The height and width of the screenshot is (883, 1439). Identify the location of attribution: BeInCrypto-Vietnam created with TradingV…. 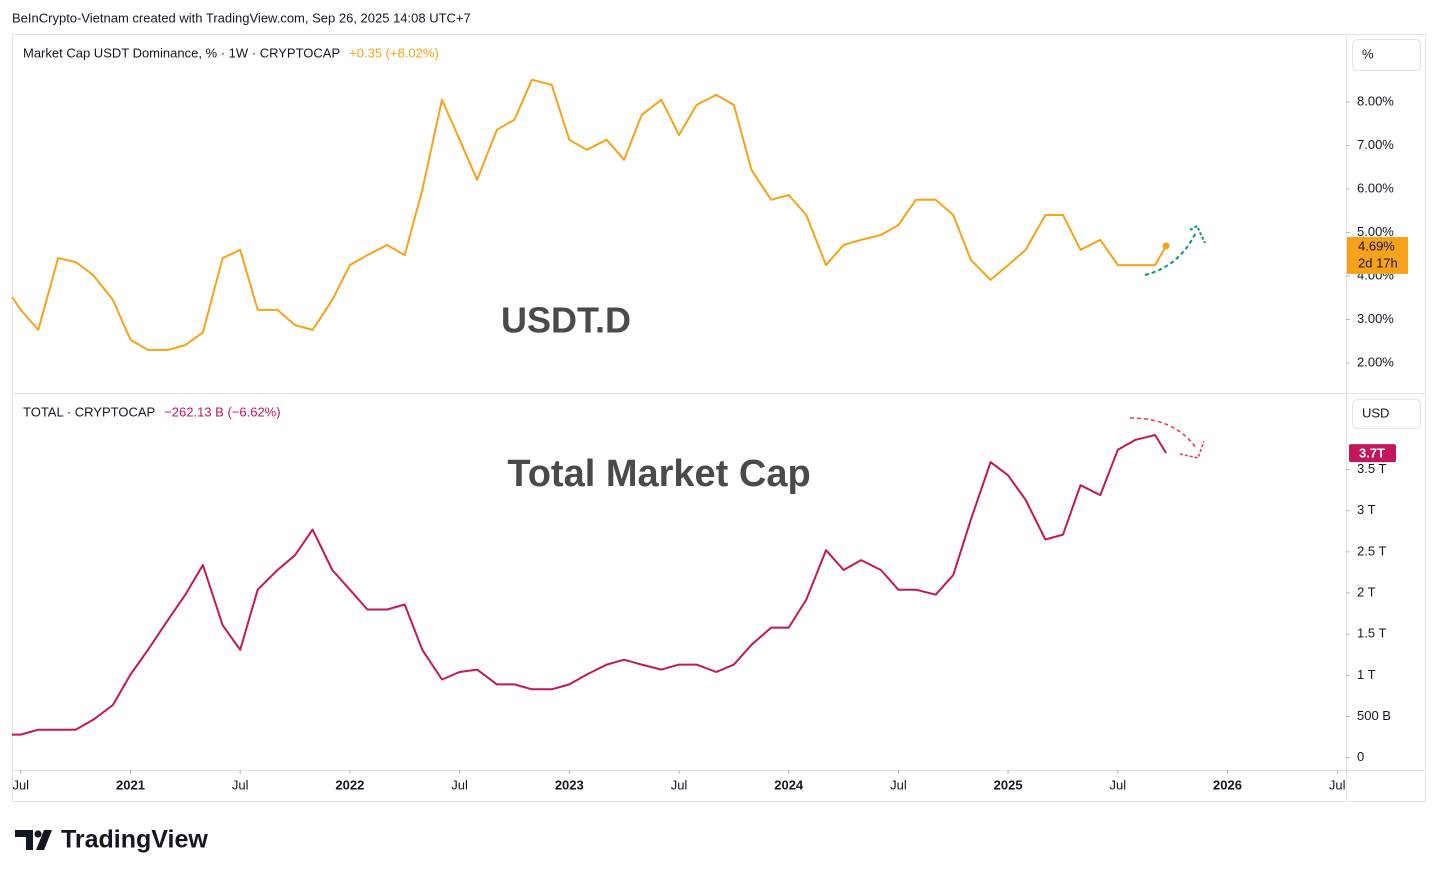
(241, 17).